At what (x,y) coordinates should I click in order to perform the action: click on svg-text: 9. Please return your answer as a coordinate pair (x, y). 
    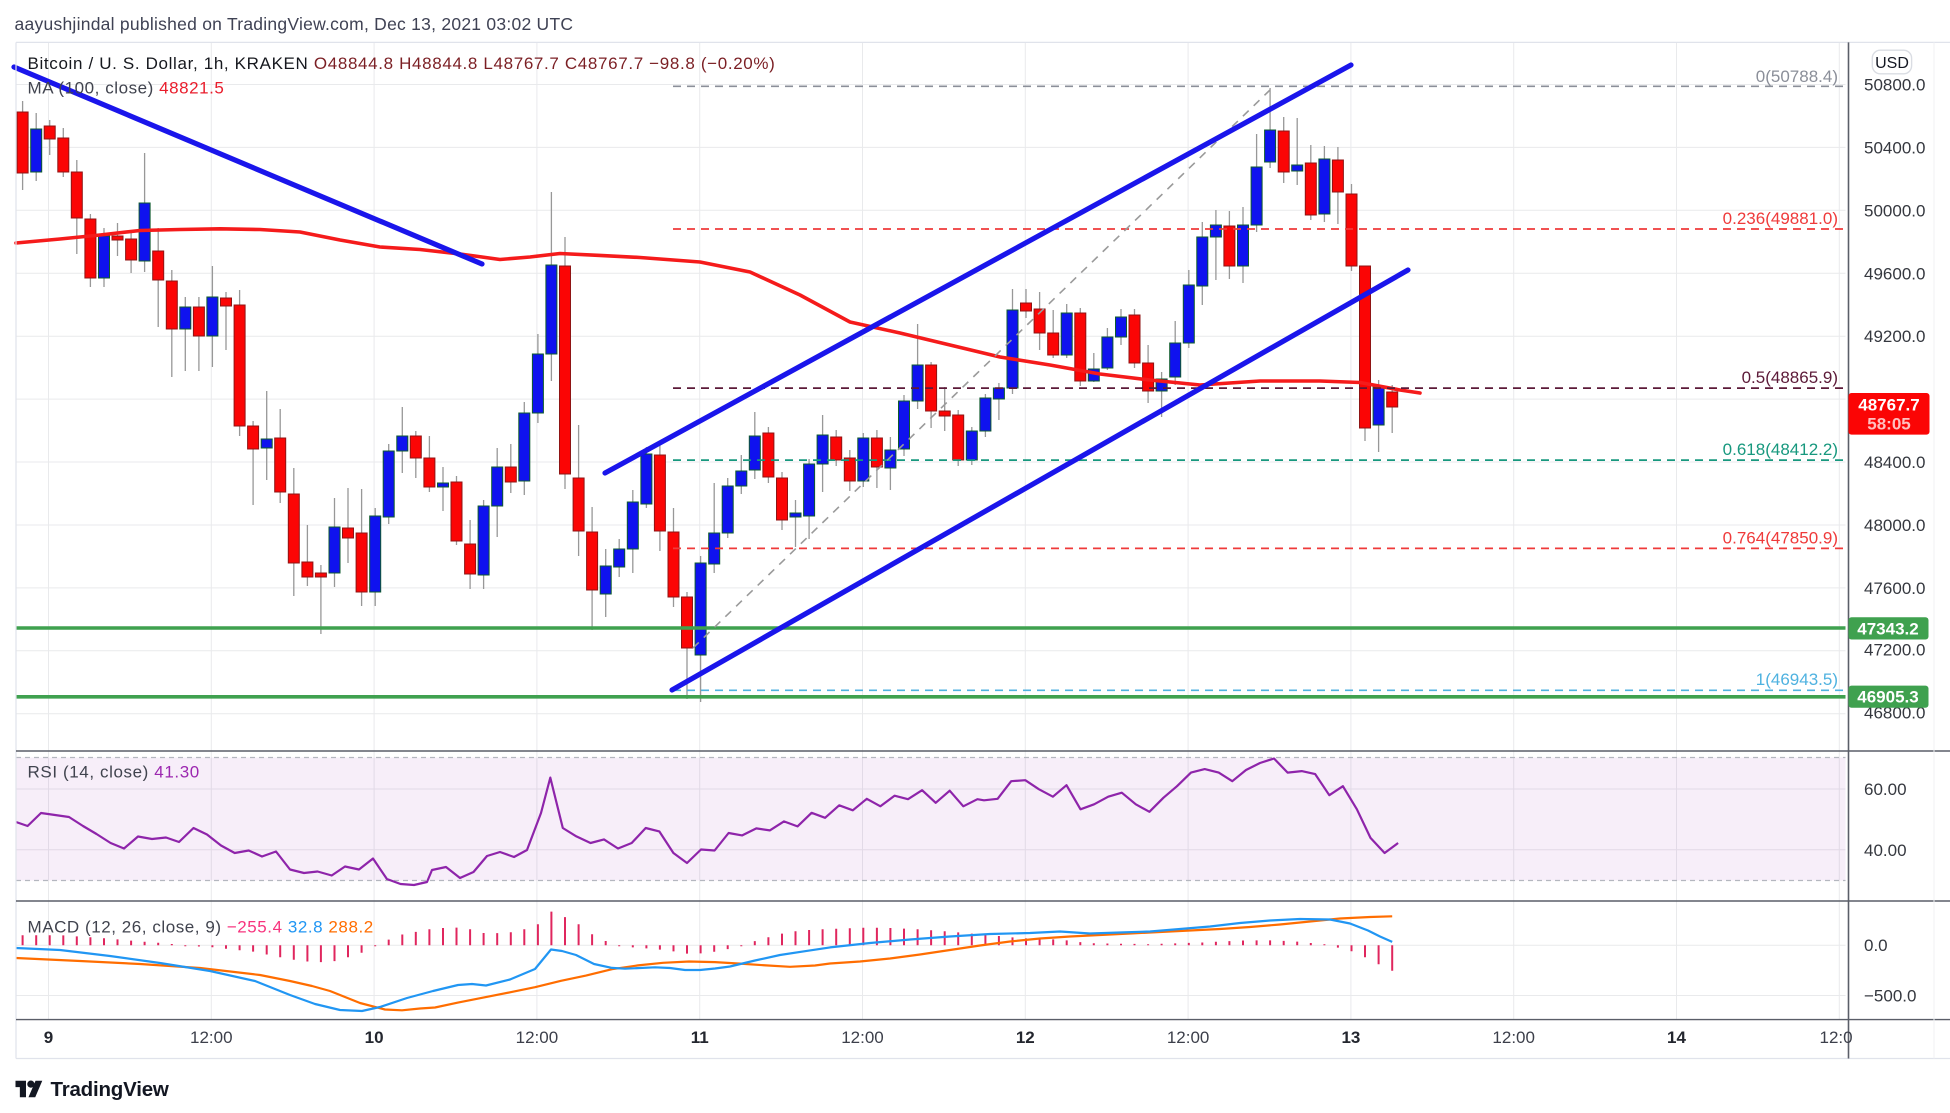
    Looking at the image, I should click on (48, 1037).